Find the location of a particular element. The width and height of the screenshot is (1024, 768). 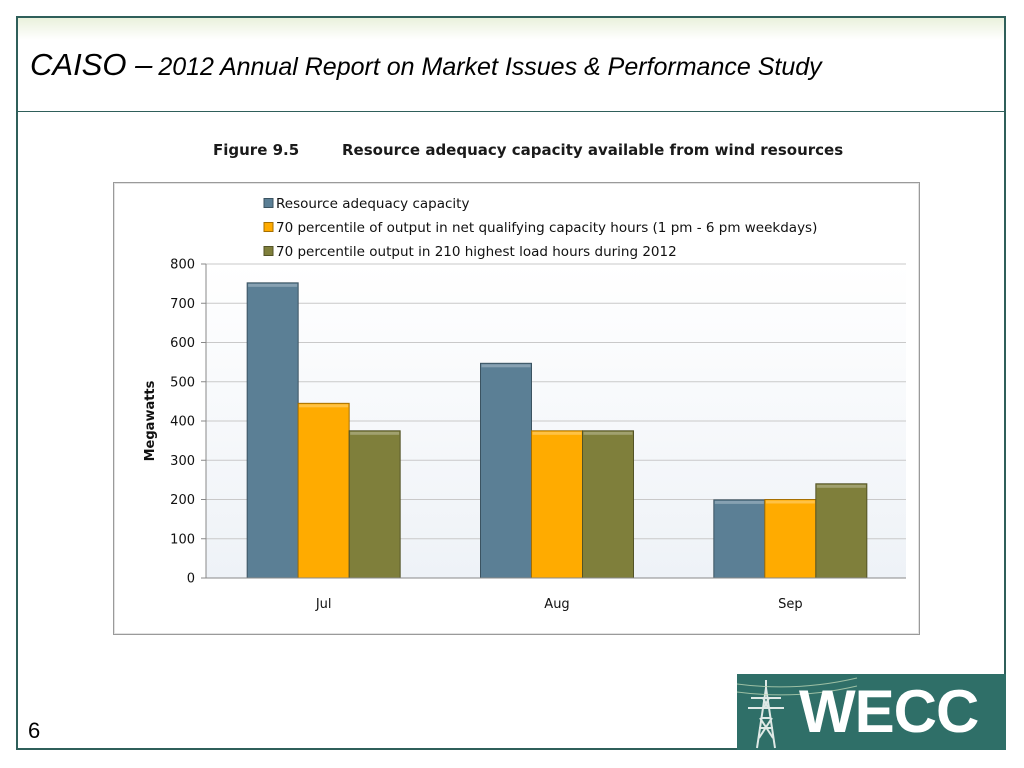

legend-label: Resource adequacy capacity is located at coordinates (372, 204).